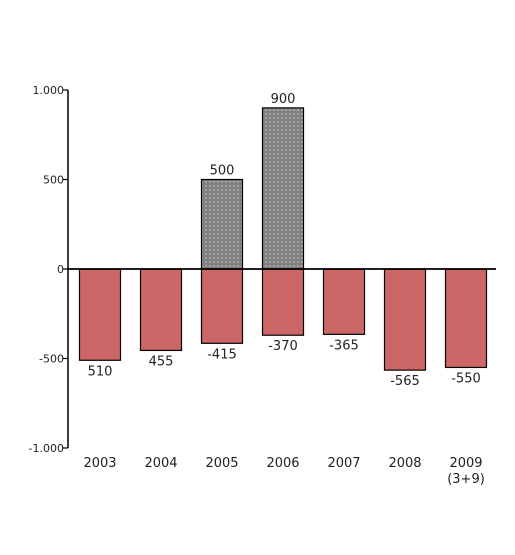 The height and width of the screenshot is (555, 515). Describe the element at coordinates (222, 171) in the screenshot. I see `data-label-0-2: 500` at that location.